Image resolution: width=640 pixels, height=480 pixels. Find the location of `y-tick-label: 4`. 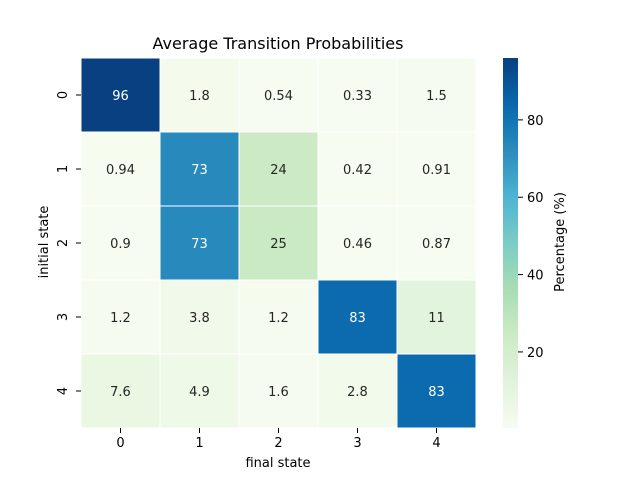

y-tick-label: 4 is located at coordinates (63, 391).